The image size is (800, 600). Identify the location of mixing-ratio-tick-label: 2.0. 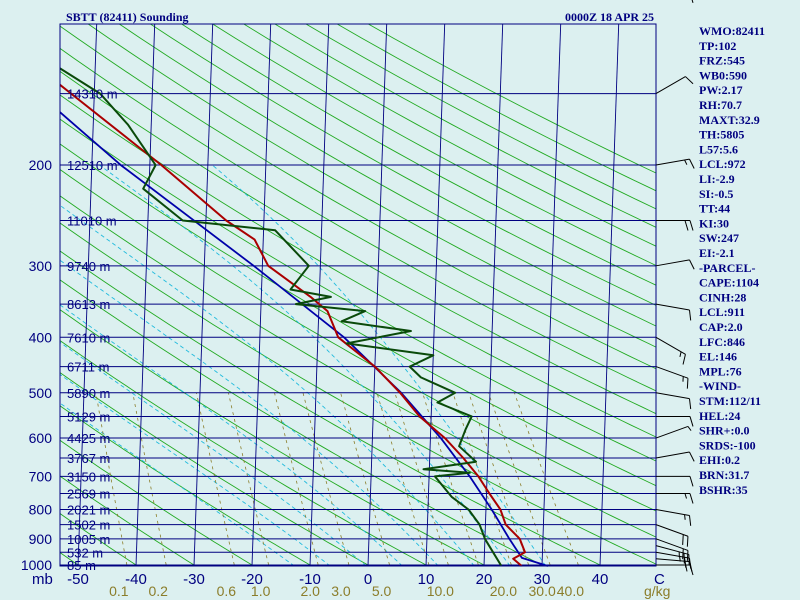
(310, 591).